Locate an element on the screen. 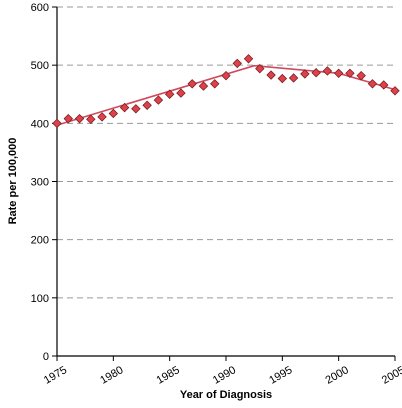 Image resolution: width=402 pixels, height=408 pixels. x-tick-label: 2000 is located at coordinates (337, 375).